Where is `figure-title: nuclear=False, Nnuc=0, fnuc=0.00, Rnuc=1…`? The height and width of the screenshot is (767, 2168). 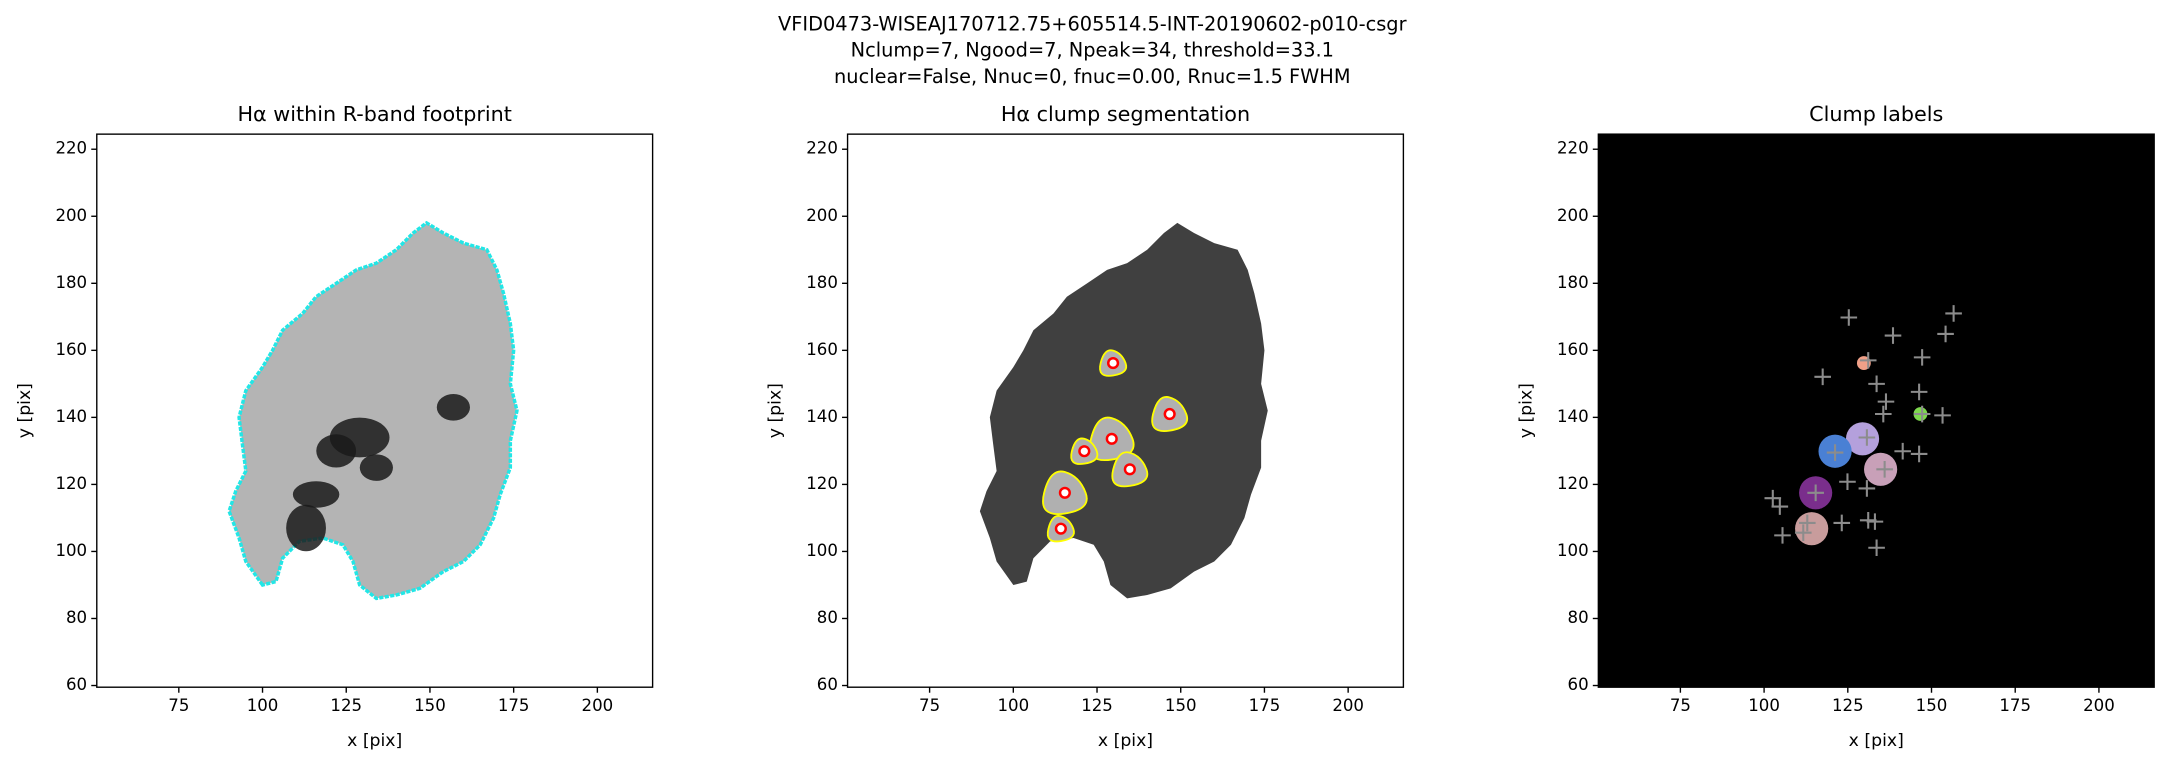 figure-title: nuclear=False, Nnuc=0, fnuc=0.00, Rnuc=1… is located at coordinates (1092, 76).